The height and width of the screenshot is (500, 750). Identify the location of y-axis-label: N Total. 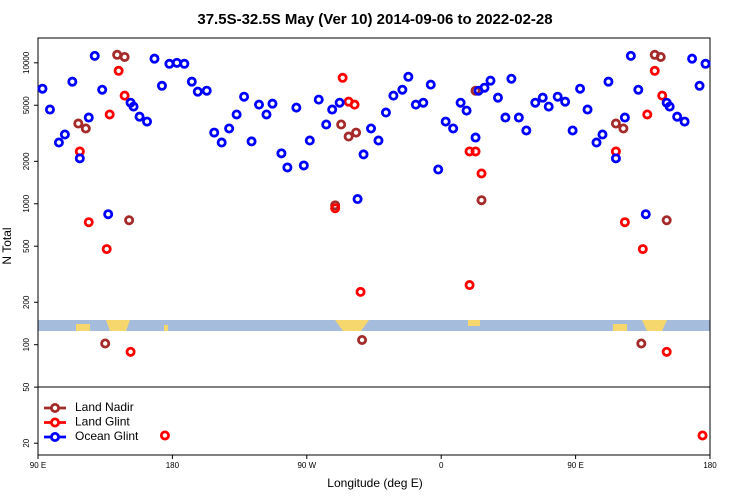
(7, 245).